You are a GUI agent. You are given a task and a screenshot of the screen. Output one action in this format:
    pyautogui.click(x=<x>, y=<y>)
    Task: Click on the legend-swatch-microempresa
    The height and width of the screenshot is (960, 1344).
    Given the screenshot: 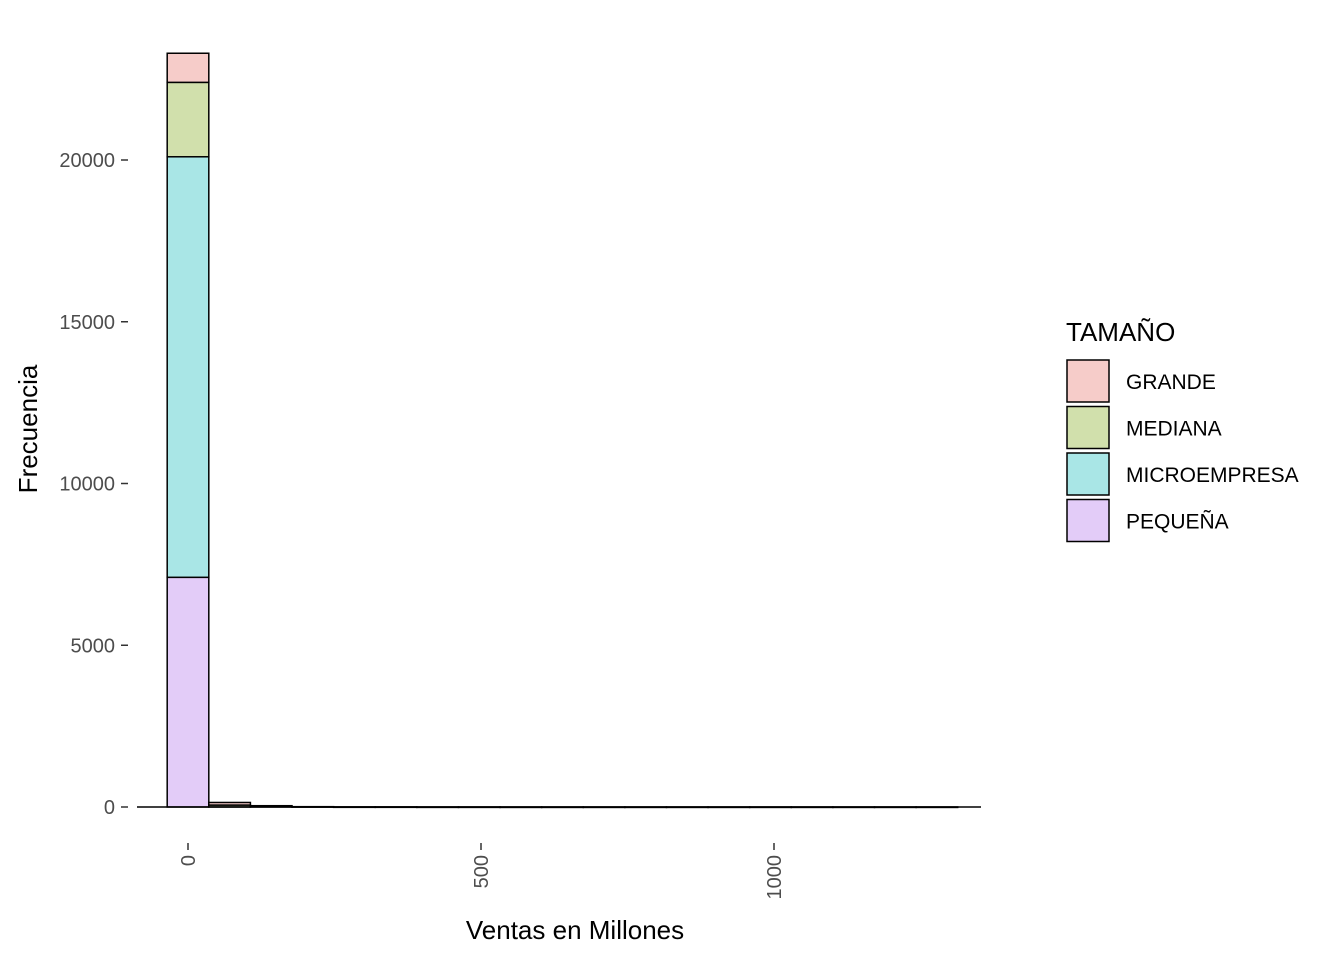 What is the action you would take?
    pyautogui.click(x=1088, y=474)
    